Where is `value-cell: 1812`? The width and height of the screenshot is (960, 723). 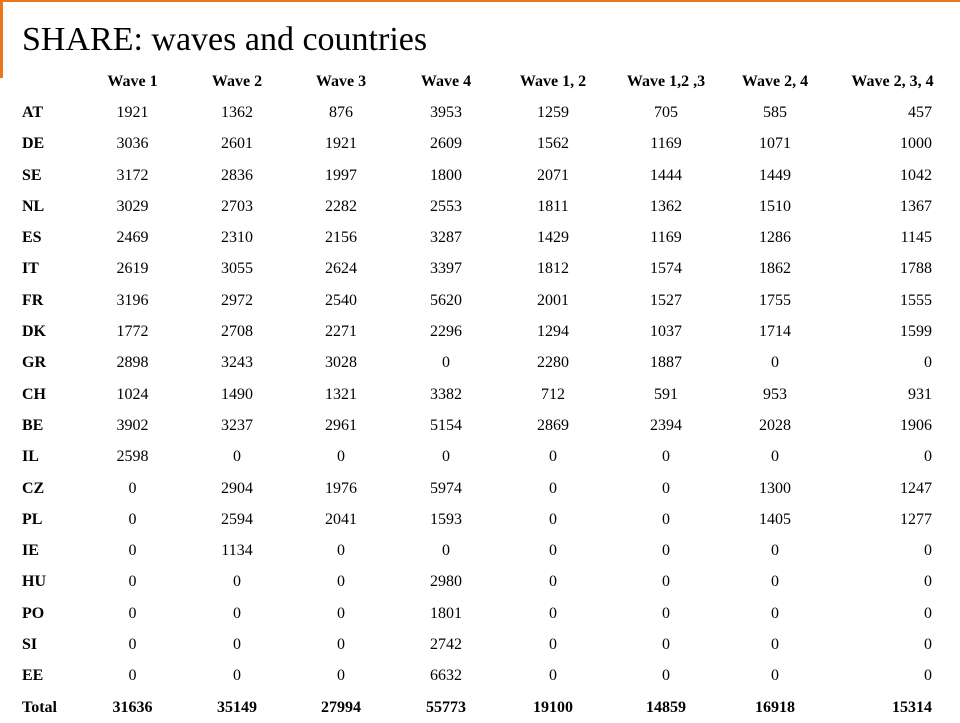
value-cell: 1812 is located at coordinates (553, 269).